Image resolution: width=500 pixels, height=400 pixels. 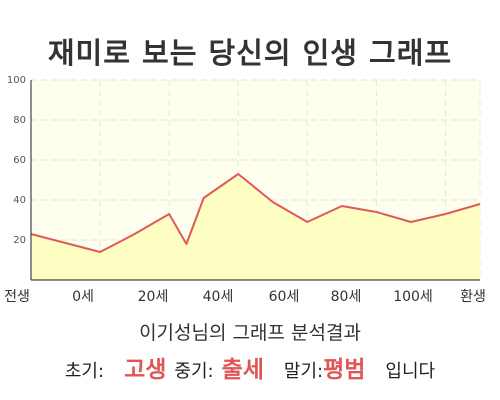 I want to click on chart-title: 재미로 보는 당신의 인생 그래프, so click(x=250, y=53).